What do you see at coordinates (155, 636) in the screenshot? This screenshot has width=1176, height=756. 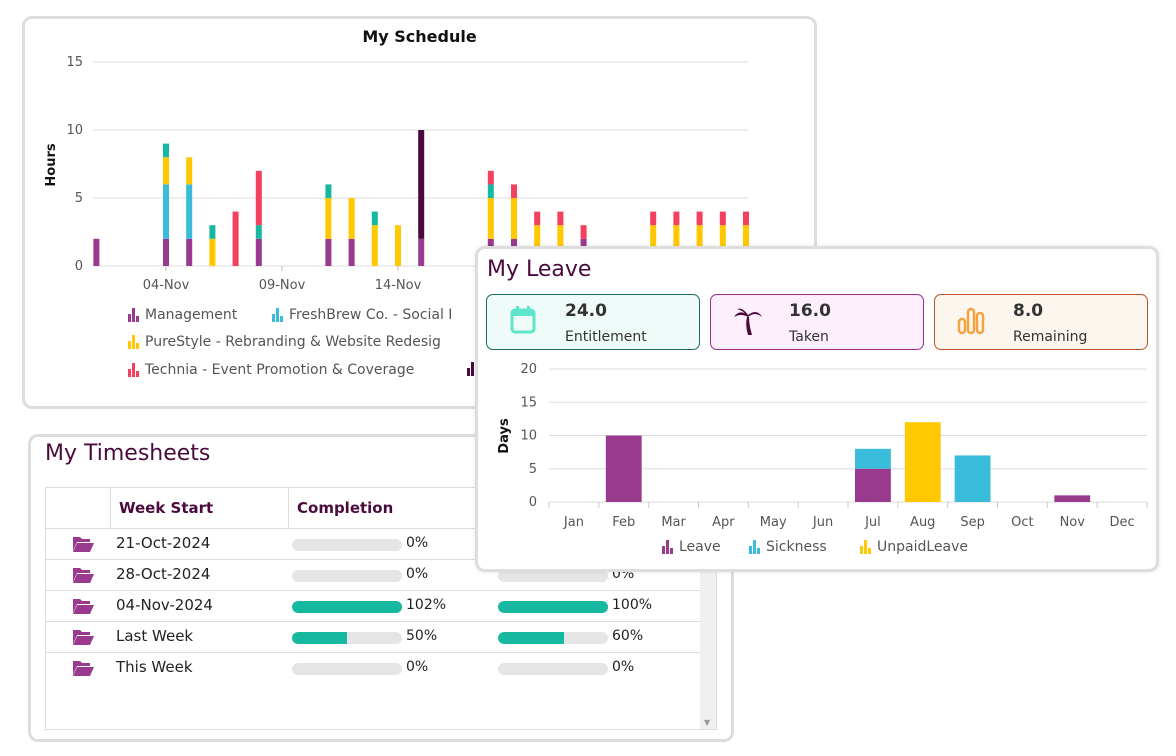 I see `week-start: Last Week` at bounding box center [155, 636].